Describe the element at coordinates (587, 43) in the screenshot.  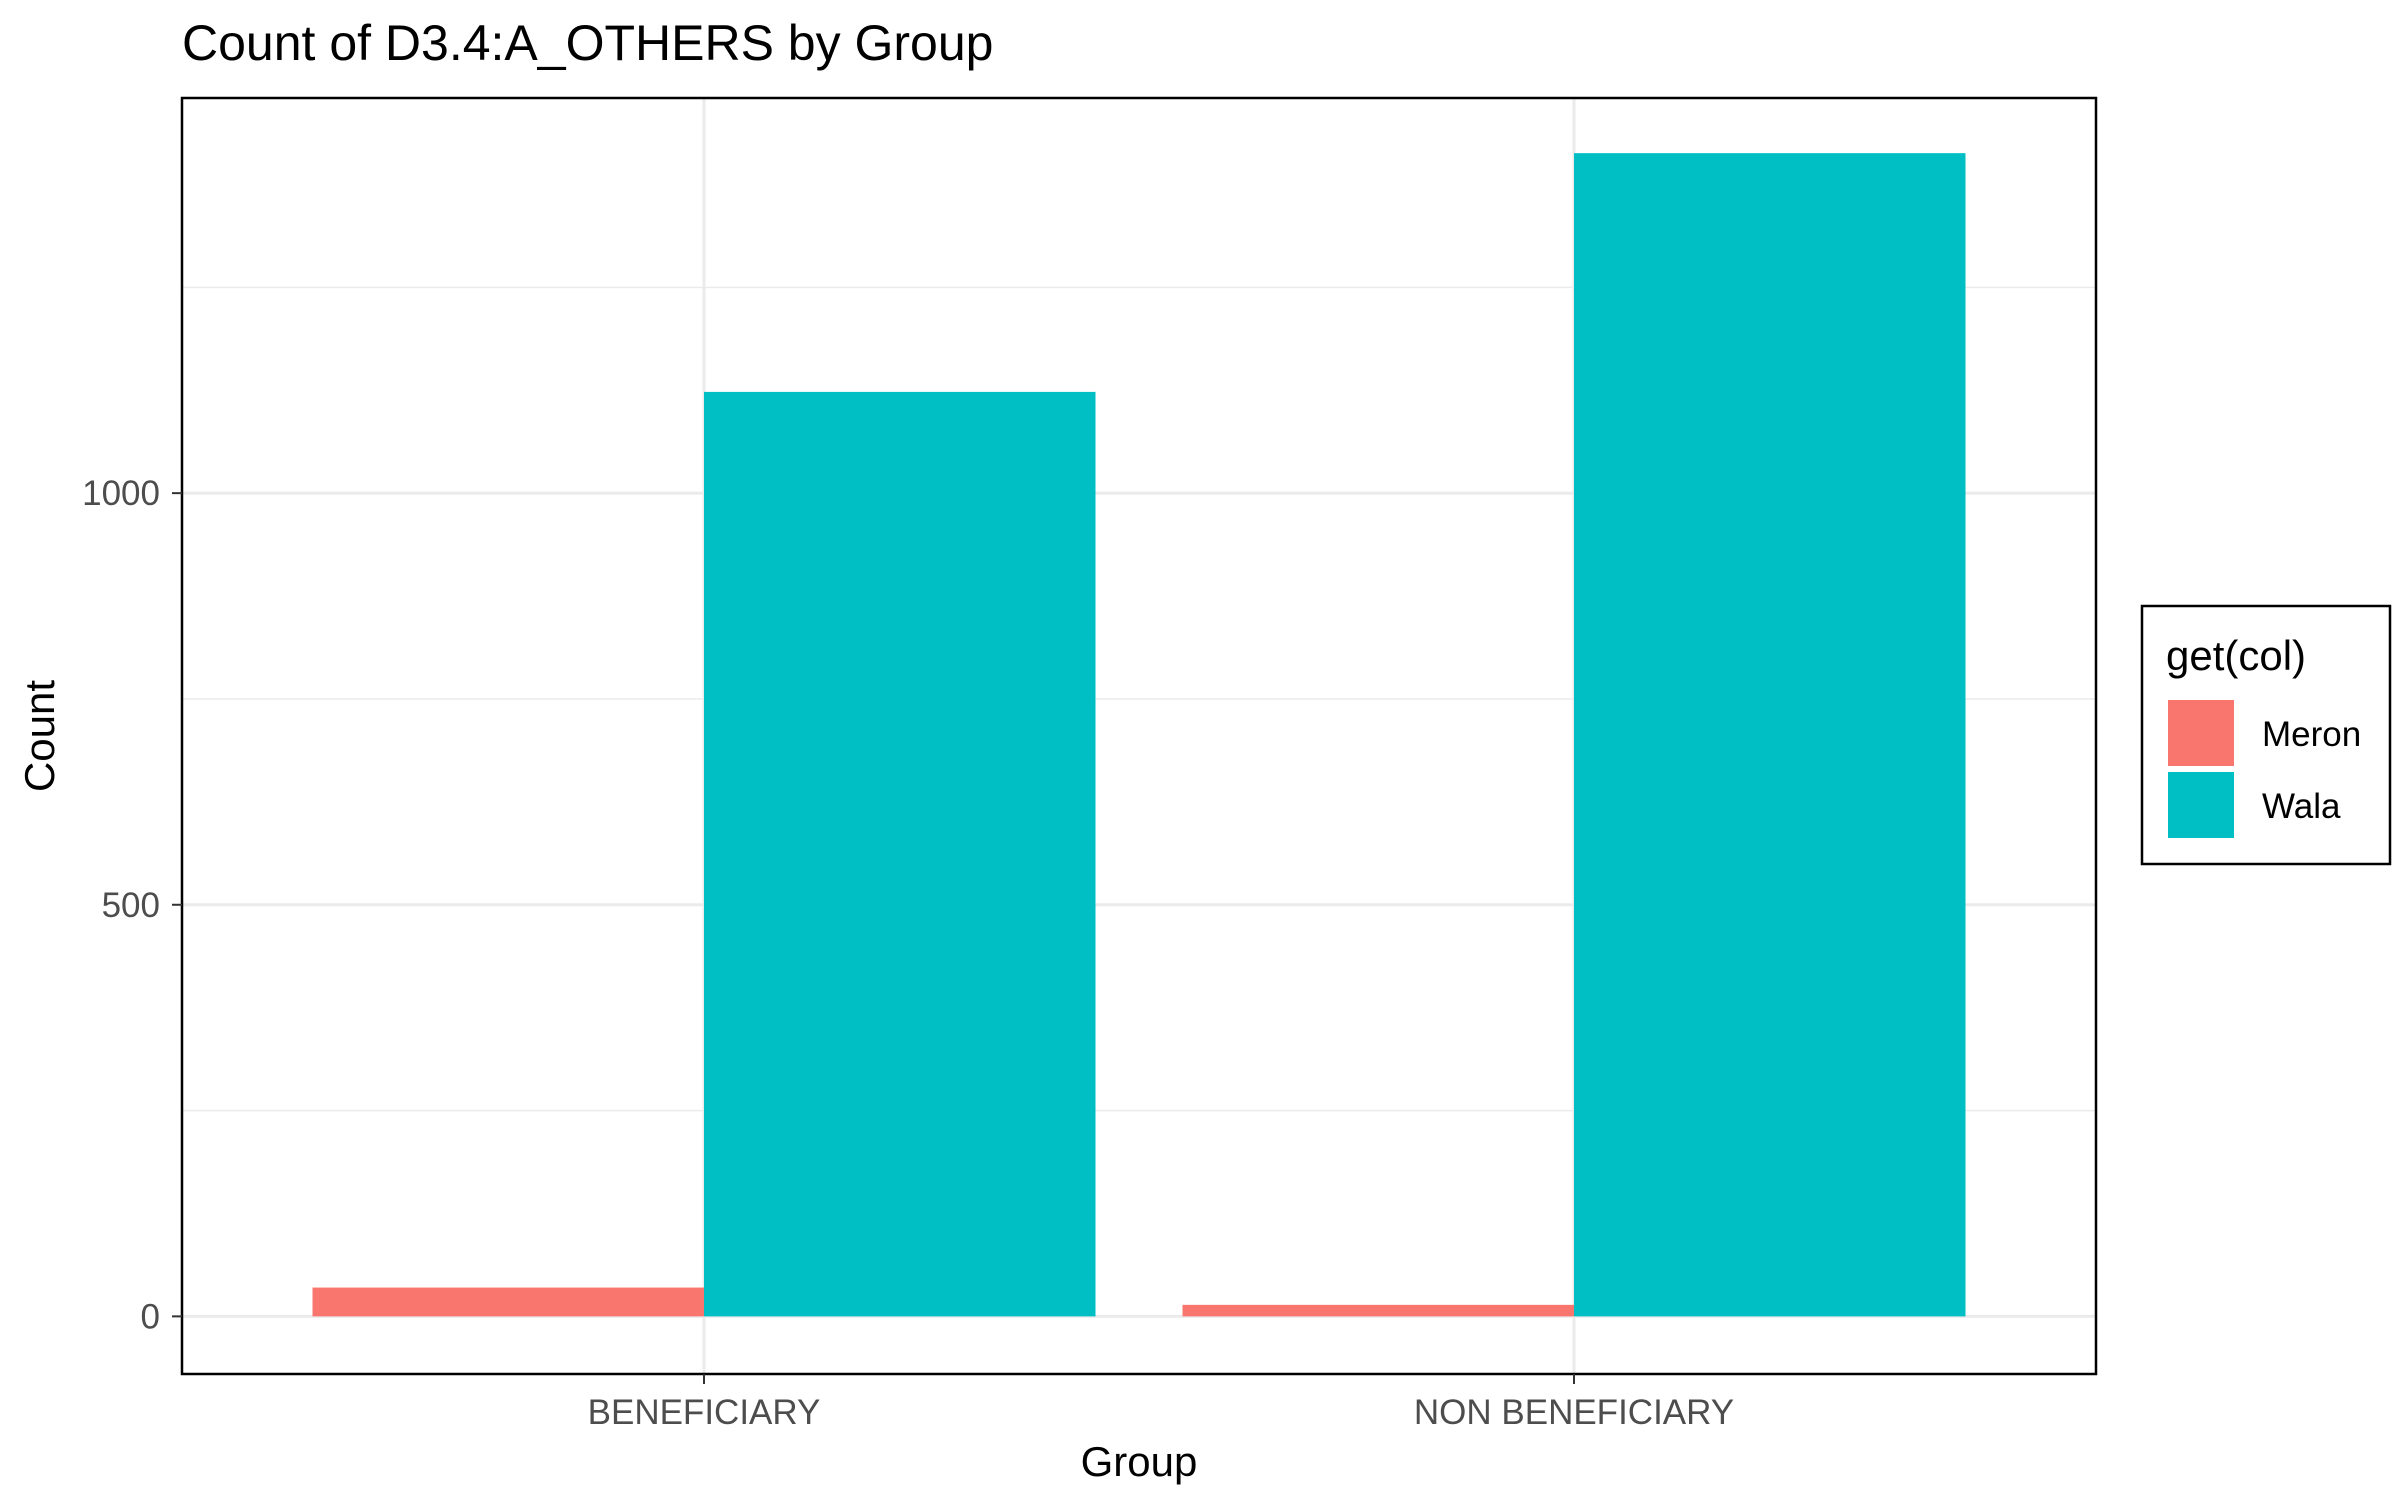
I see `chart-title: Count of D3.4:A_OTHERS by Group` at that location.